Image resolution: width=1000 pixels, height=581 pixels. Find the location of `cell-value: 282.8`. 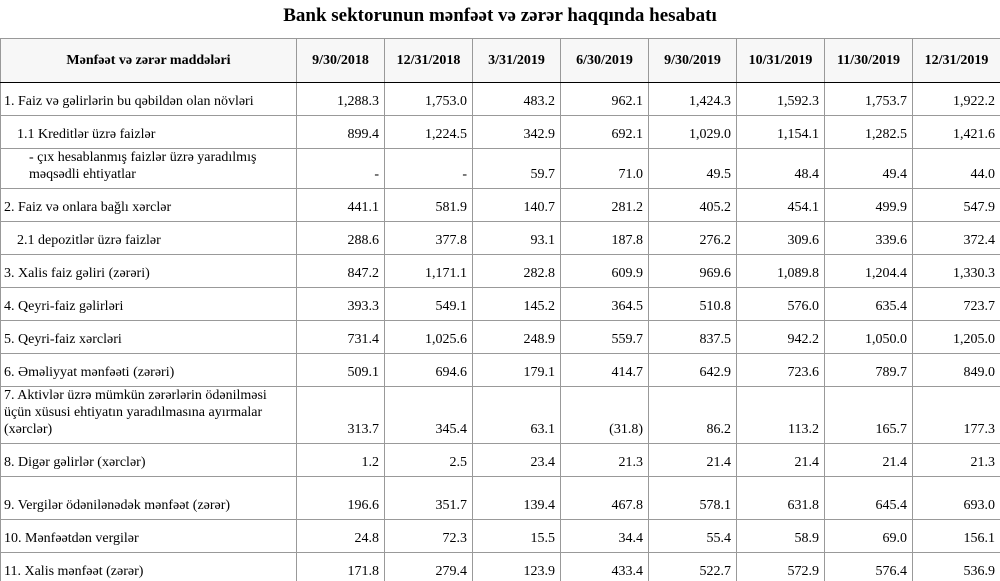

cell-value: 282.8 is located at coordinates (516, 271).